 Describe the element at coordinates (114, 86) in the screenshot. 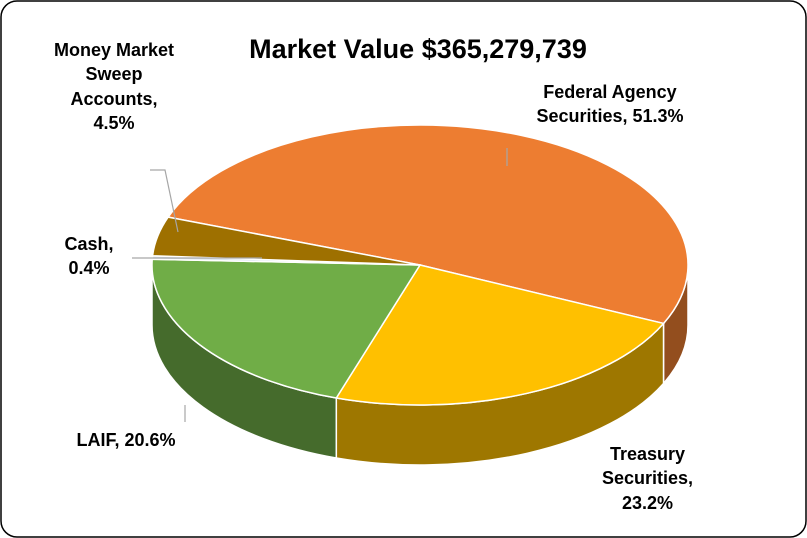

I see `data-label: Money Market Sweep Accounts, 4.5%` at that location.